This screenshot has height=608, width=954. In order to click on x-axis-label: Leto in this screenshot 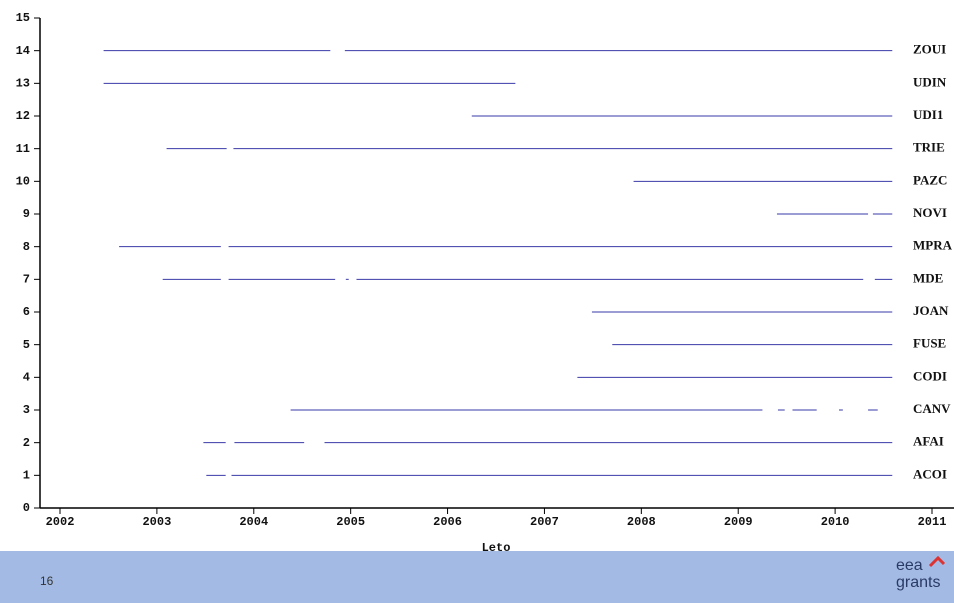, I will do `click(496, 548)`.